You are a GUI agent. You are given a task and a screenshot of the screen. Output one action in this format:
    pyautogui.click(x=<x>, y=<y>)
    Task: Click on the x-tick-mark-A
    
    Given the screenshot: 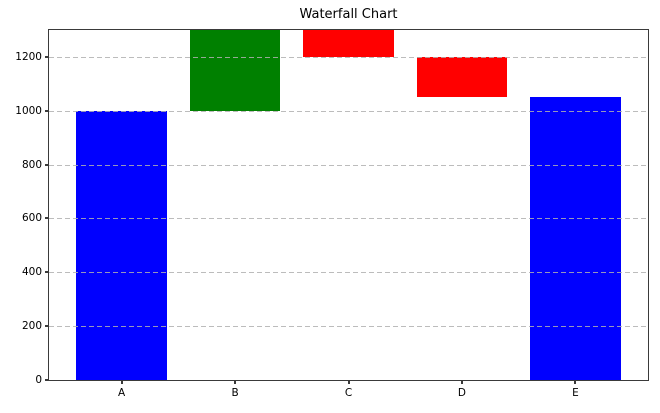 What is the action you would take?
    pyautogui.click(x=121, y=382)
    